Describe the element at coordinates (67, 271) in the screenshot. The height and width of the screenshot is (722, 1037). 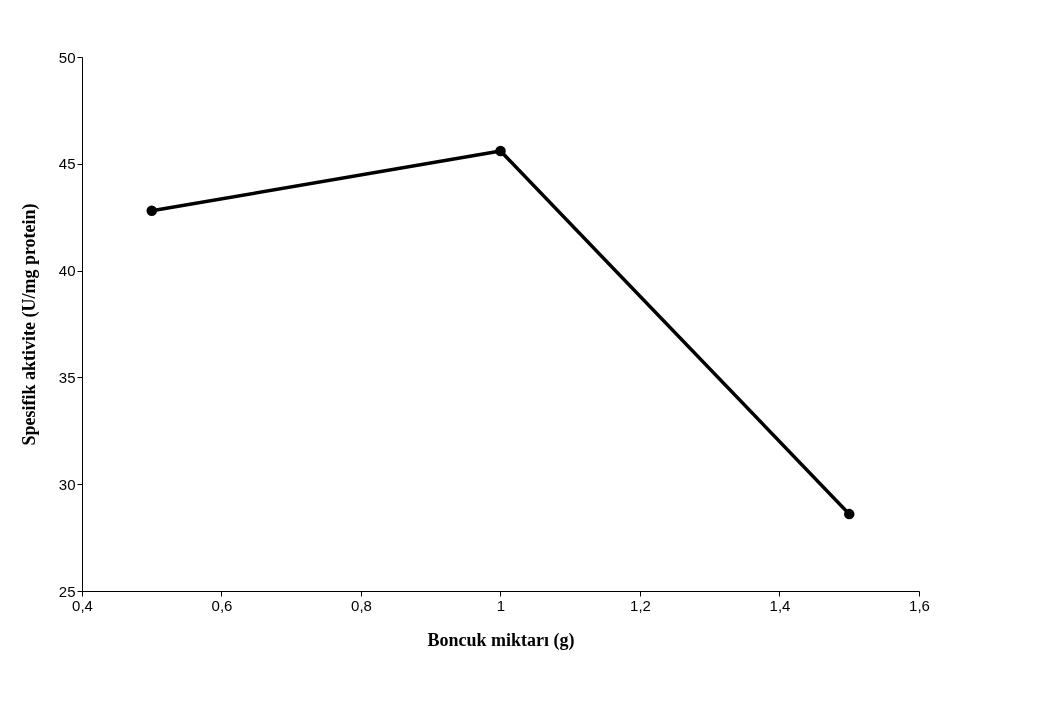
I see `y-tick-label: 40` at that location.